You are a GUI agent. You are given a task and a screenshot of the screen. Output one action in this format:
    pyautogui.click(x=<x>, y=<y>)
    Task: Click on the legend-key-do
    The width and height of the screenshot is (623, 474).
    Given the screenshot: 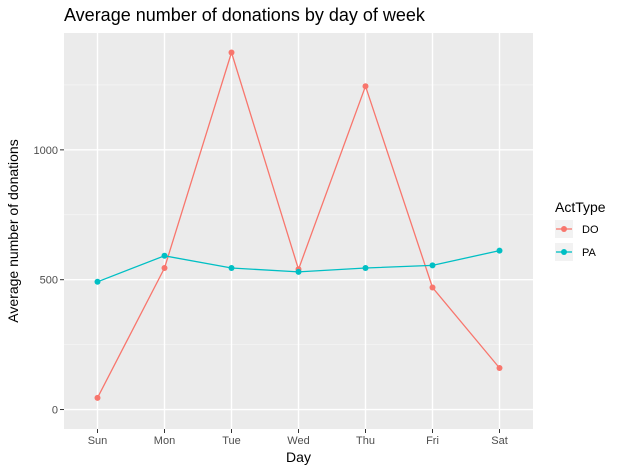 What is the action you would take?
    pyautogui.click(x=564, y=229)
    